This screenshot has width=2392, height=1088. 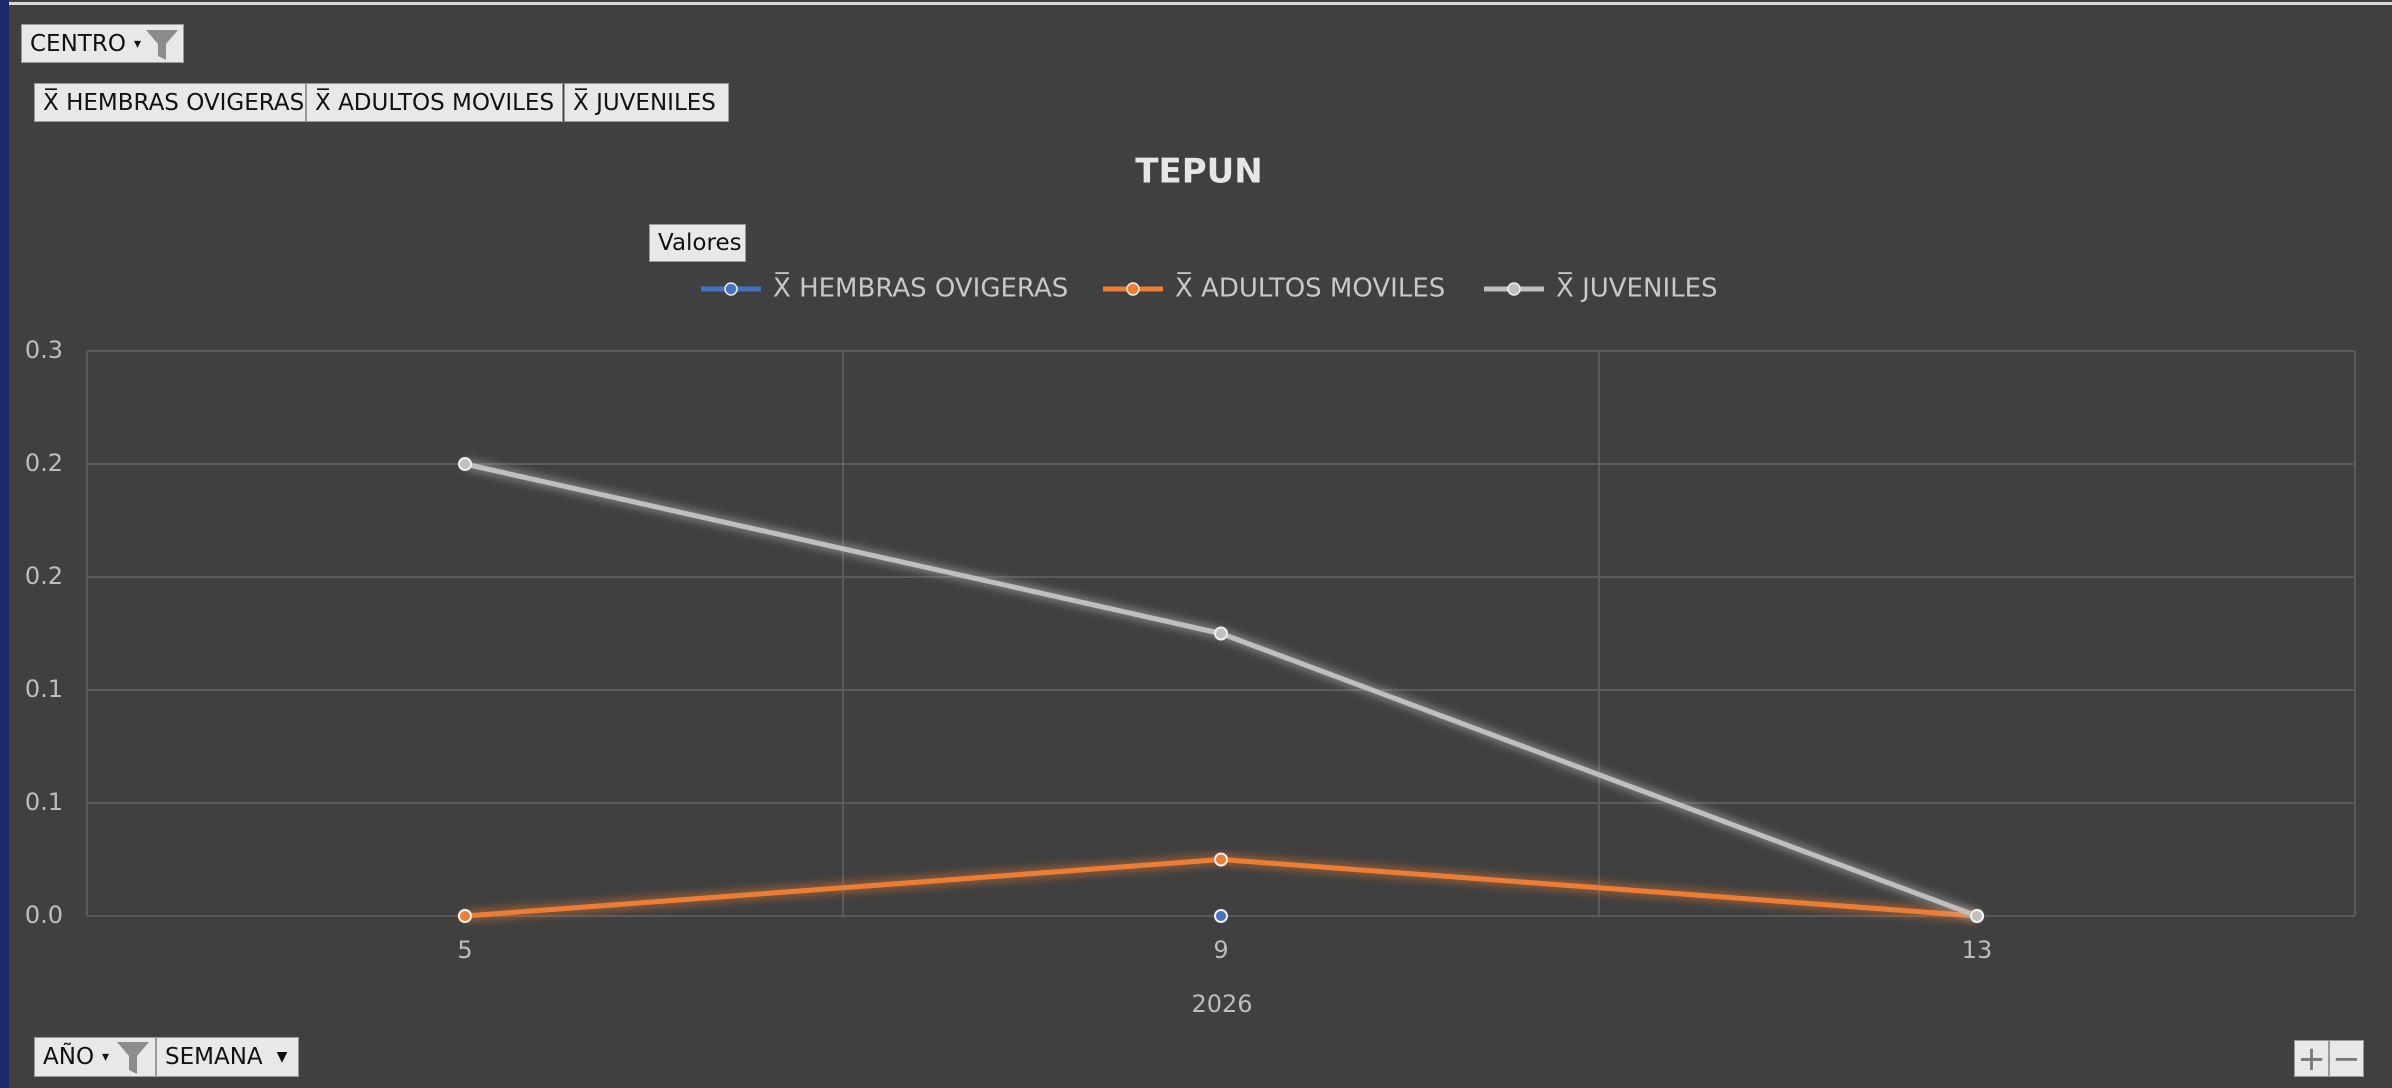 What do you see at coordinates (920, 288) in the screenshot?
I see `legend-label: X̅ HEMBRAS OVIGERAS` at bounding box center [920, 288].